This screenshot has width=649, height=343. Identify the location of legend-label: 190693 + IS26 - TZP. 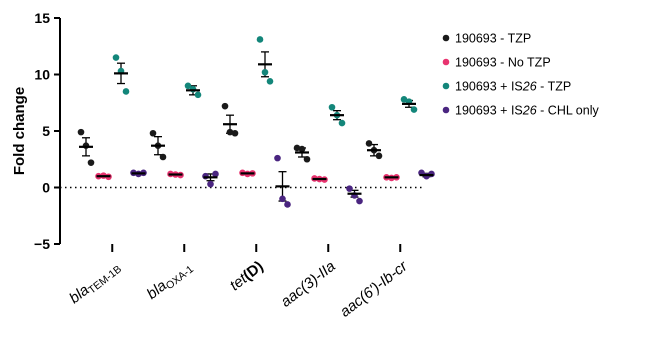
(513, 87).